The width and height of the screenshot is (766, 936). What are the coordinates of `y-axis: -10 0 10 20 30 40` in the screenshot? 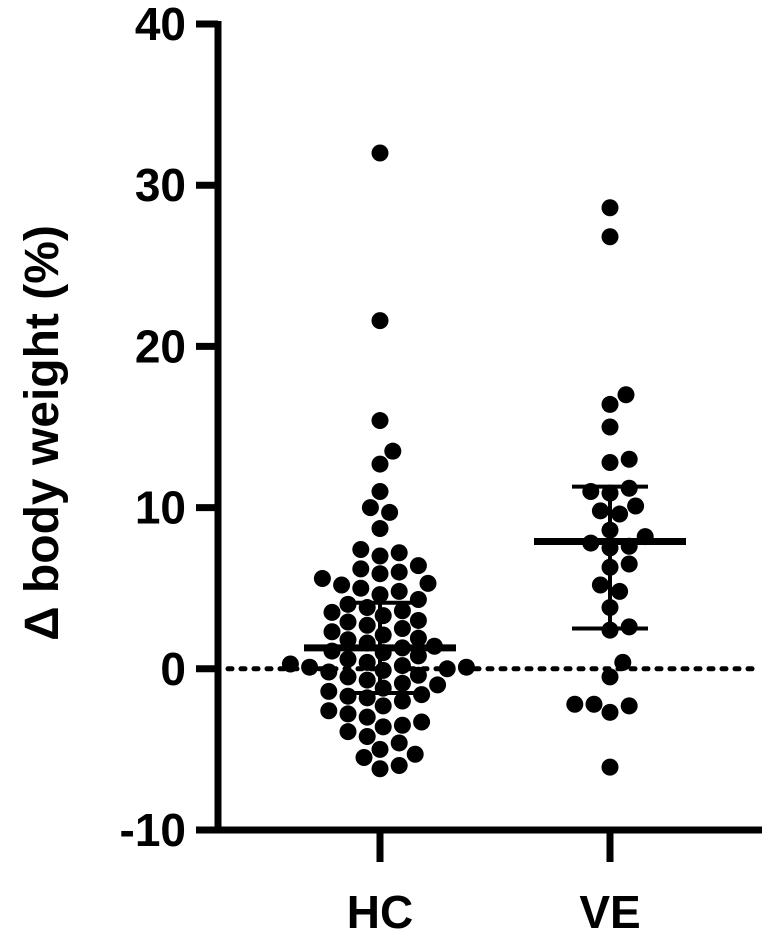 It's located at (171, 428).